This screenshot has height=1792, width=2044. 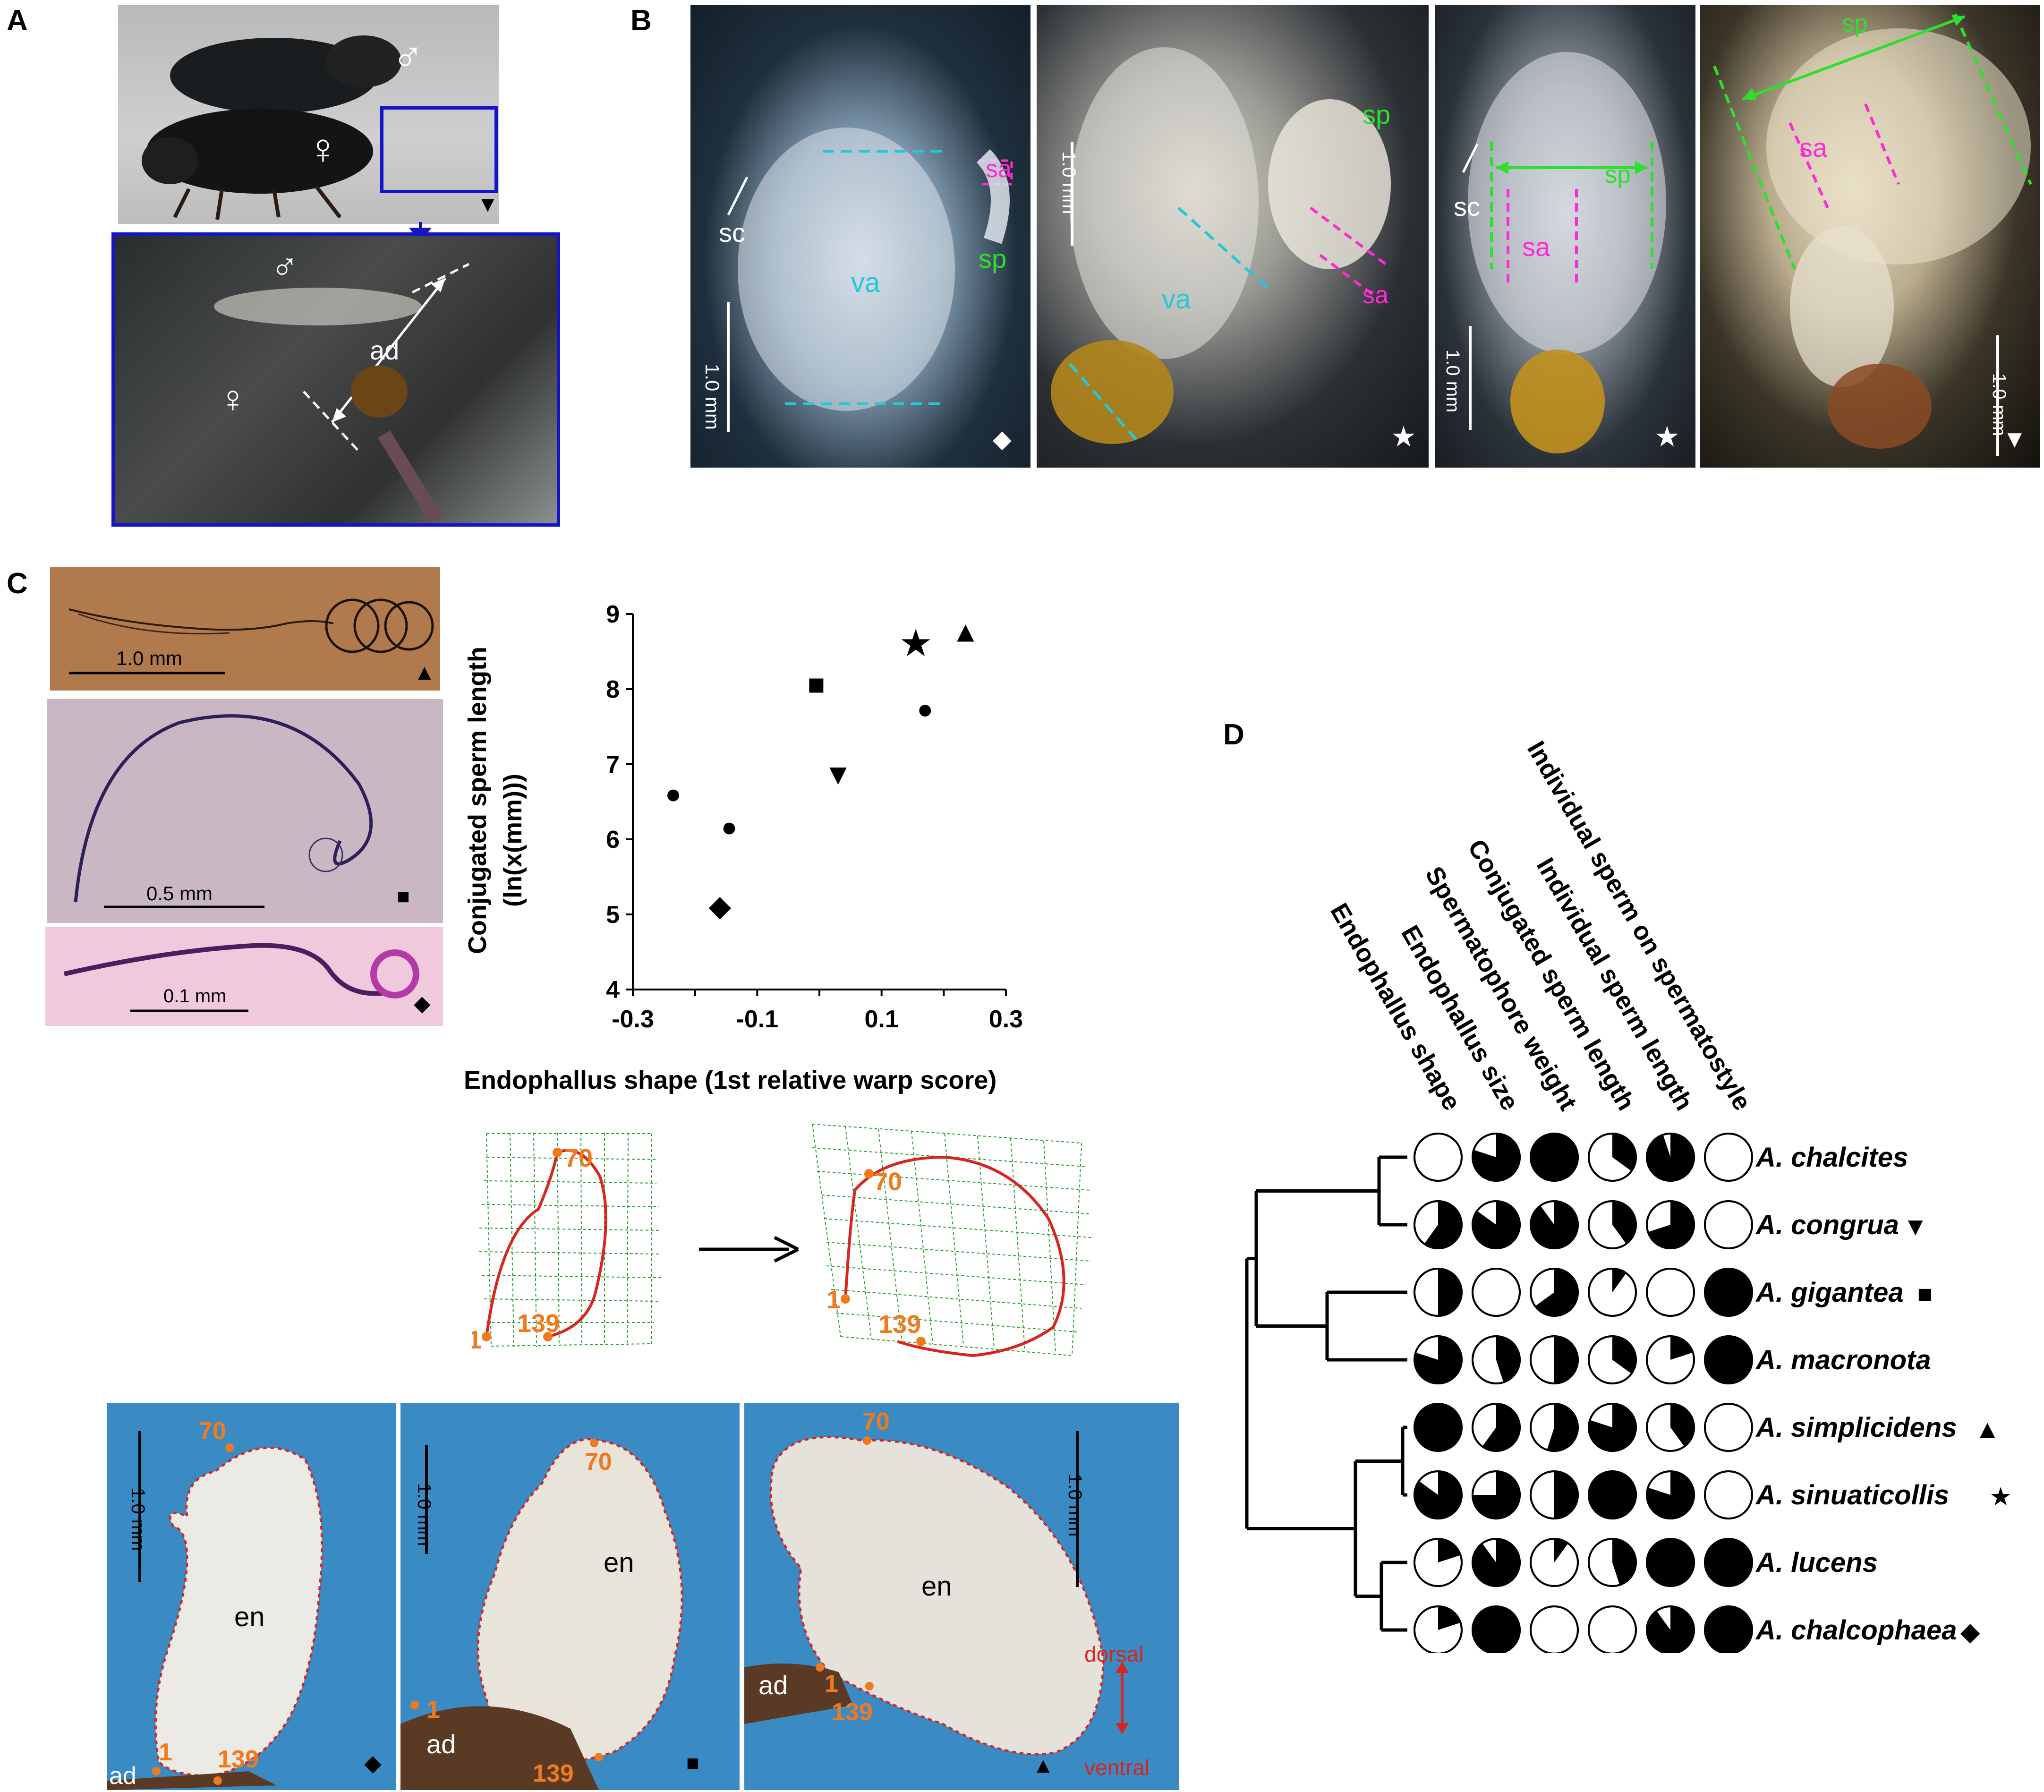 I want to click on data-point: ▲, so click(x=965, y=632).